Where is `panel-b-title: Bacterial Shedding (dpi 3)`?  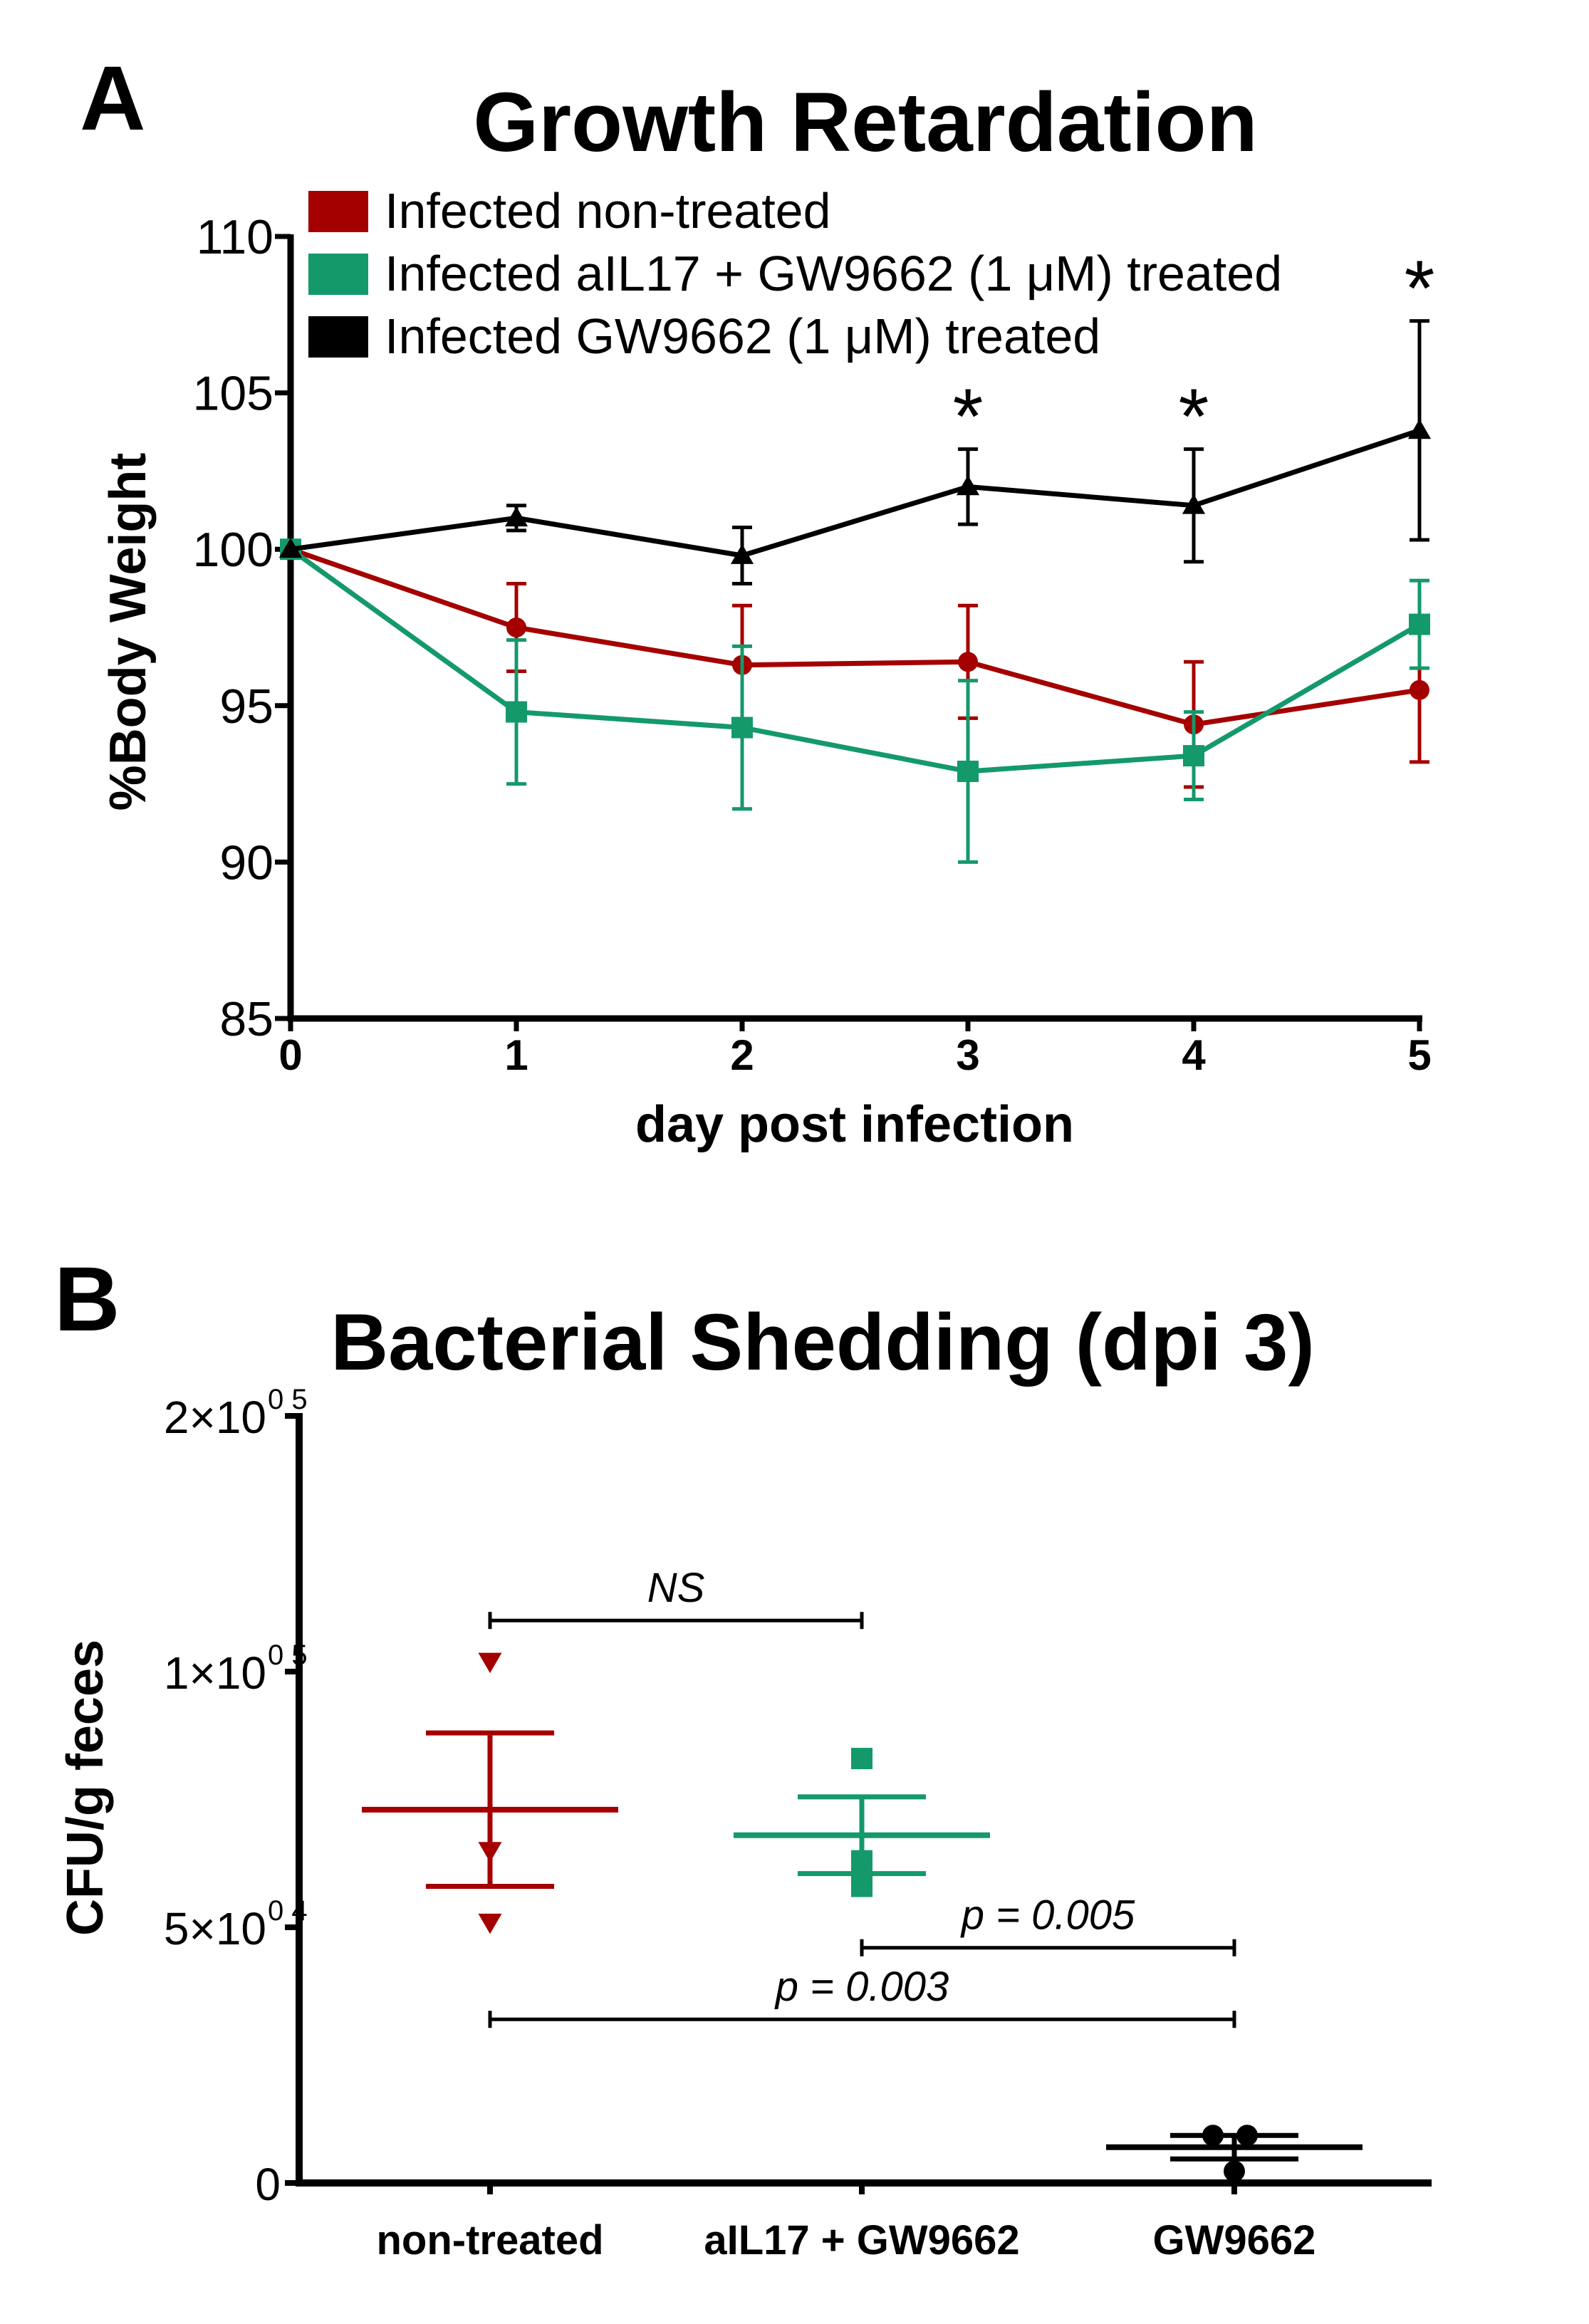
panel-b-title: Bacterial Shedding (dpi 3) is located at coordinates (822, 1342).